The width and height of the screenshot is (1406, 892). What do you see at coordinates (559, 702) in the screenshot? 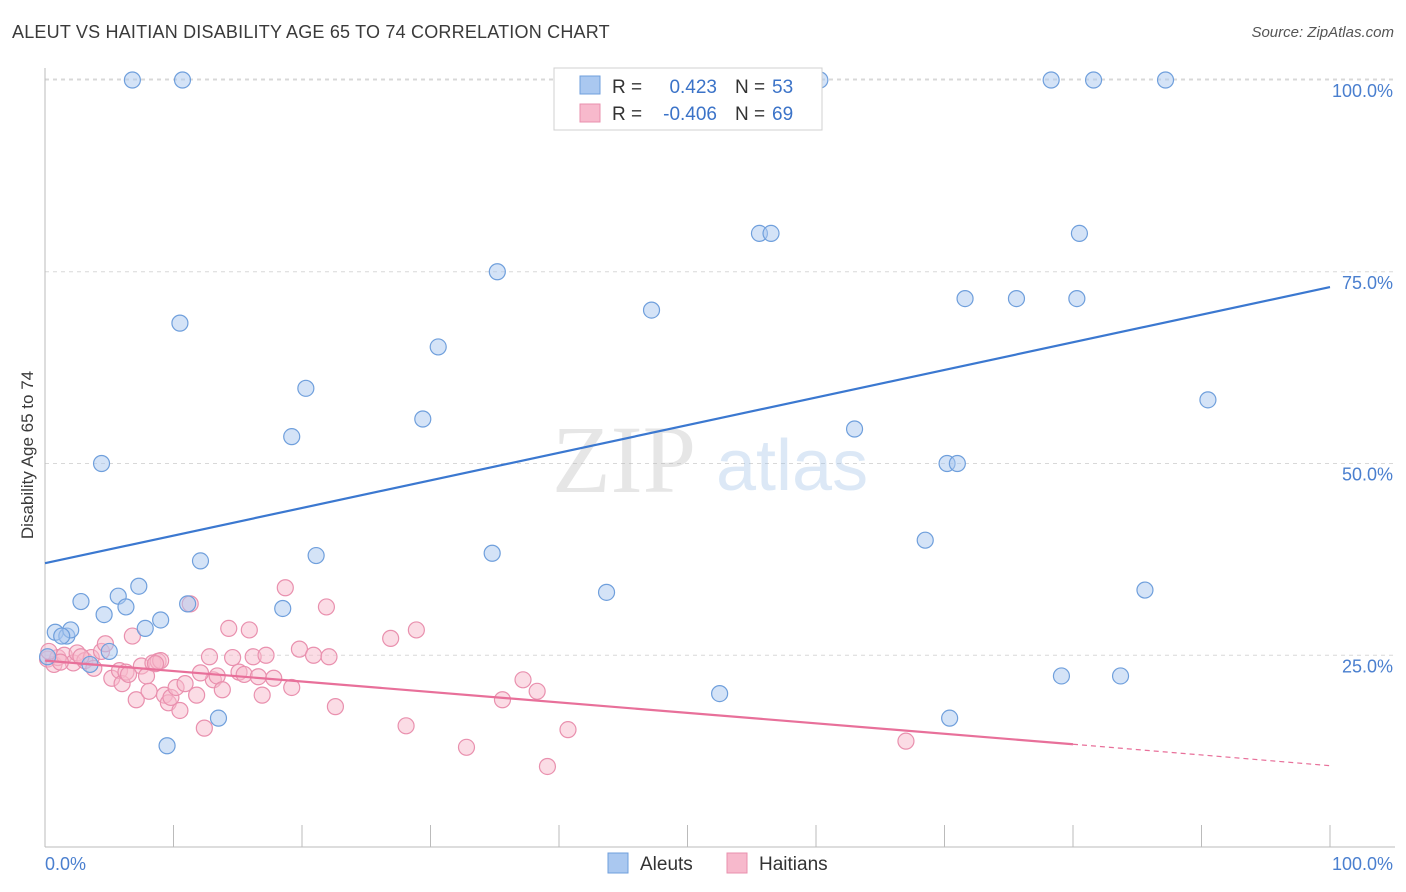
I see `haitian-trend-line` at bounding box center [559, 702].